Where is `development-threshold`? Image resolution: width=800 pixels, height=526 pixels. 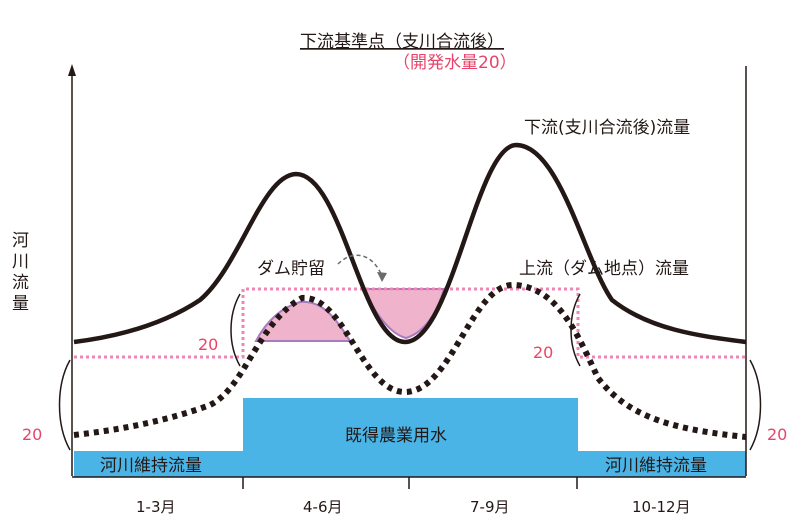 development-threshold is located at coordinates (410, 323).